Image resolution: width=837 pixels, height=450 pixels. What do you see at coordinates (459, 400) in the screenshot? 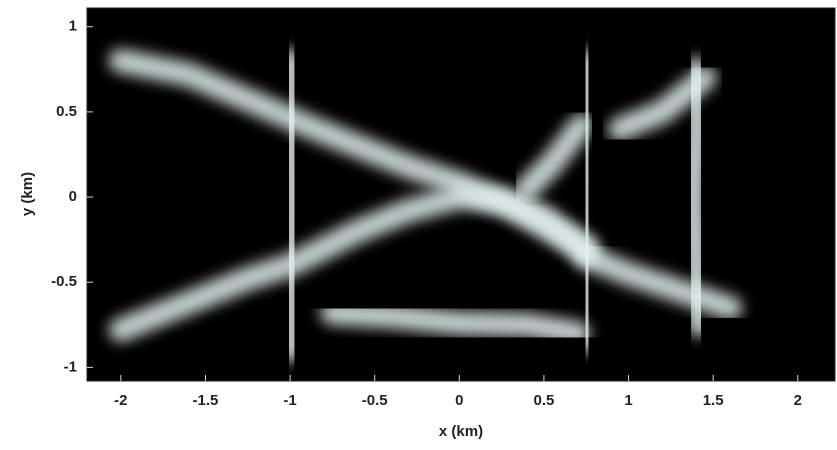
I see `x-tick-label: 0` at bounding box center [459, 400].